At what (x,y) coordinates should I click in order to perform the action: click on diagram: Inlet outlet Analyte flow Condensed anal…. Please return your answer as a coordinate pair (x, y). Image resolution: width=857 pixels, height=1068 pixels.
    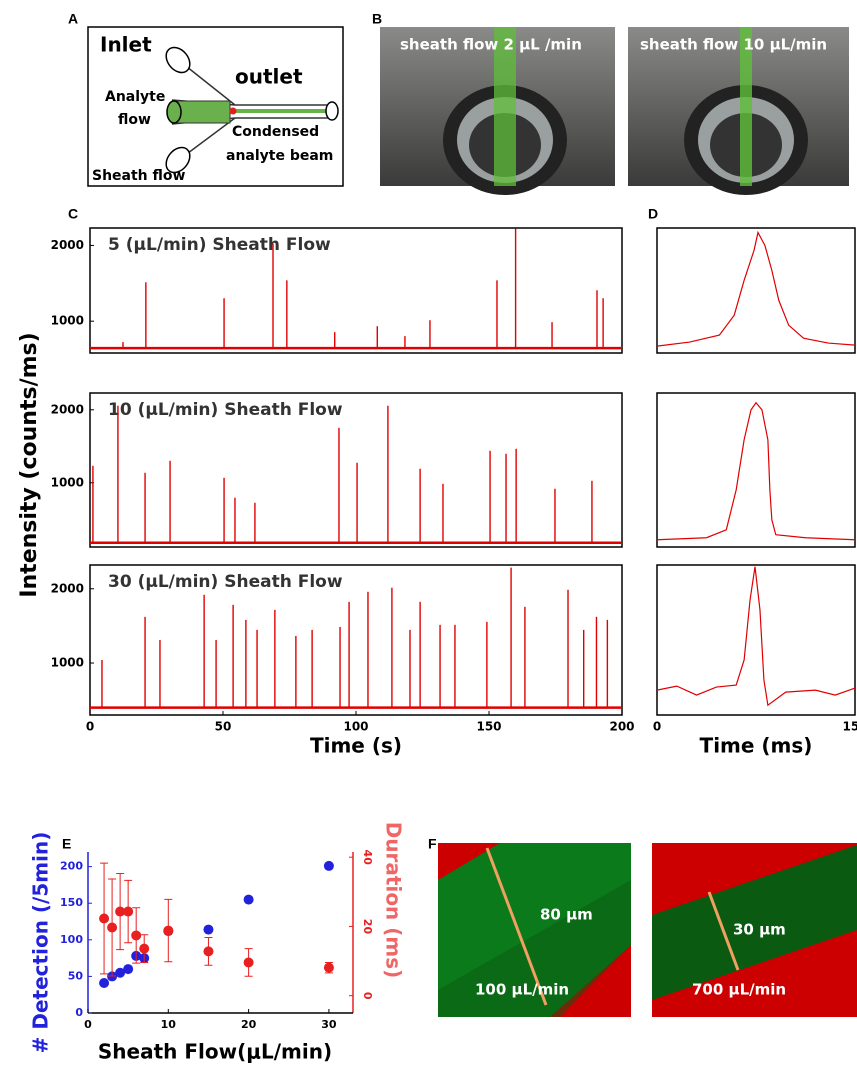
    Looking at the image, I should click on (215, 106).